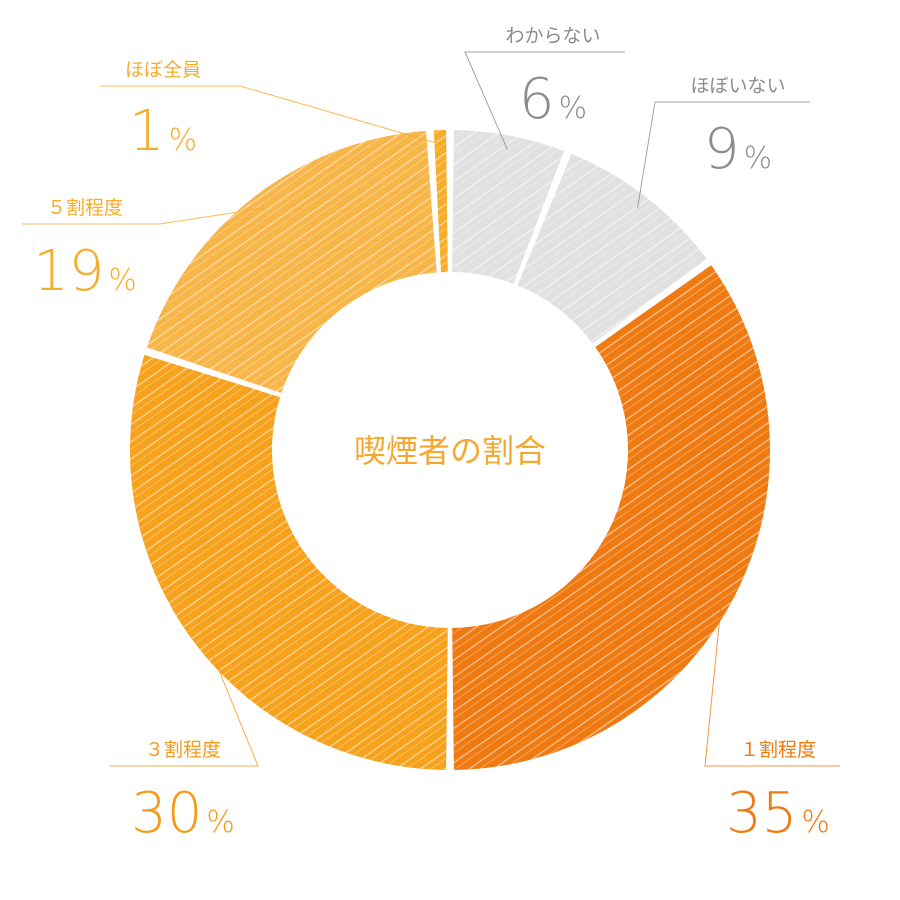  I want to click on slice-value-label-4: 19%, so click(85, 271).